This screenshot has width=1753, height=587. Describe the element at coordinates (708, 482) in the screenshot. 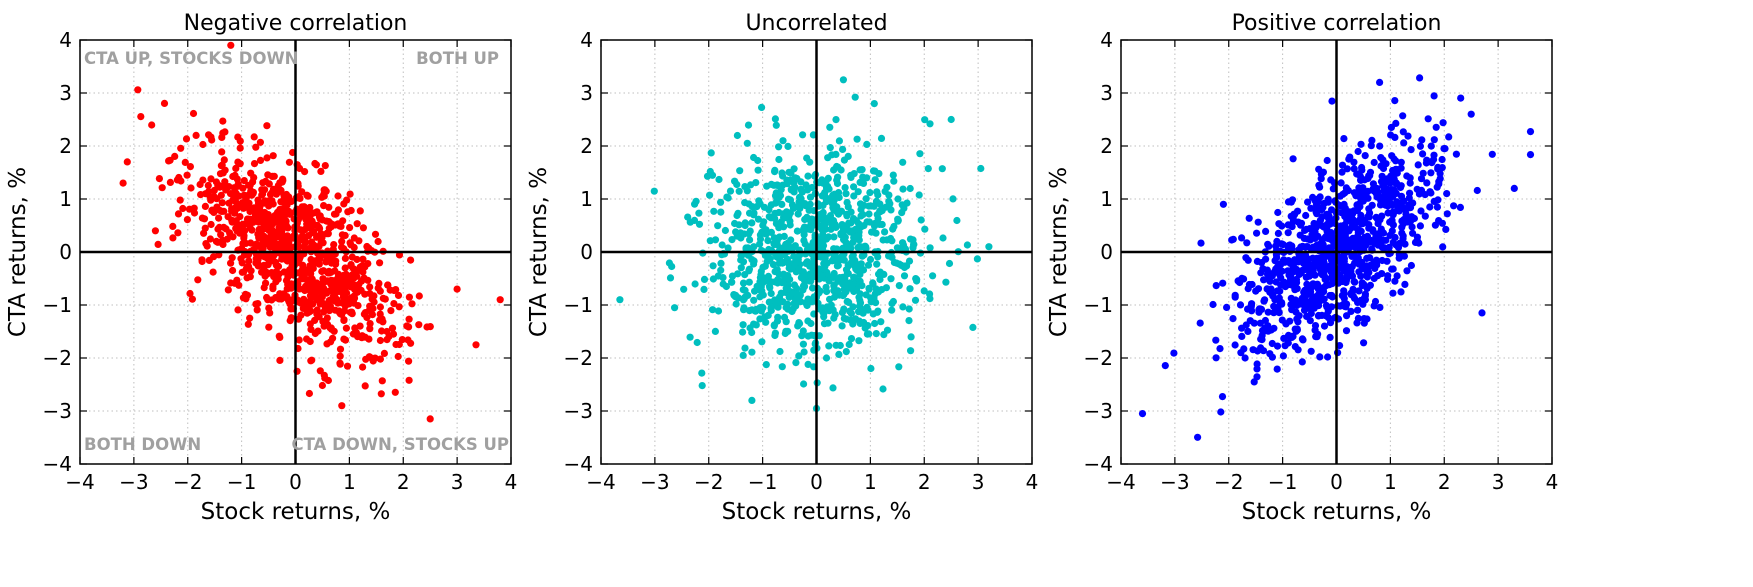

I see `x-tick-label: −2` at that location.